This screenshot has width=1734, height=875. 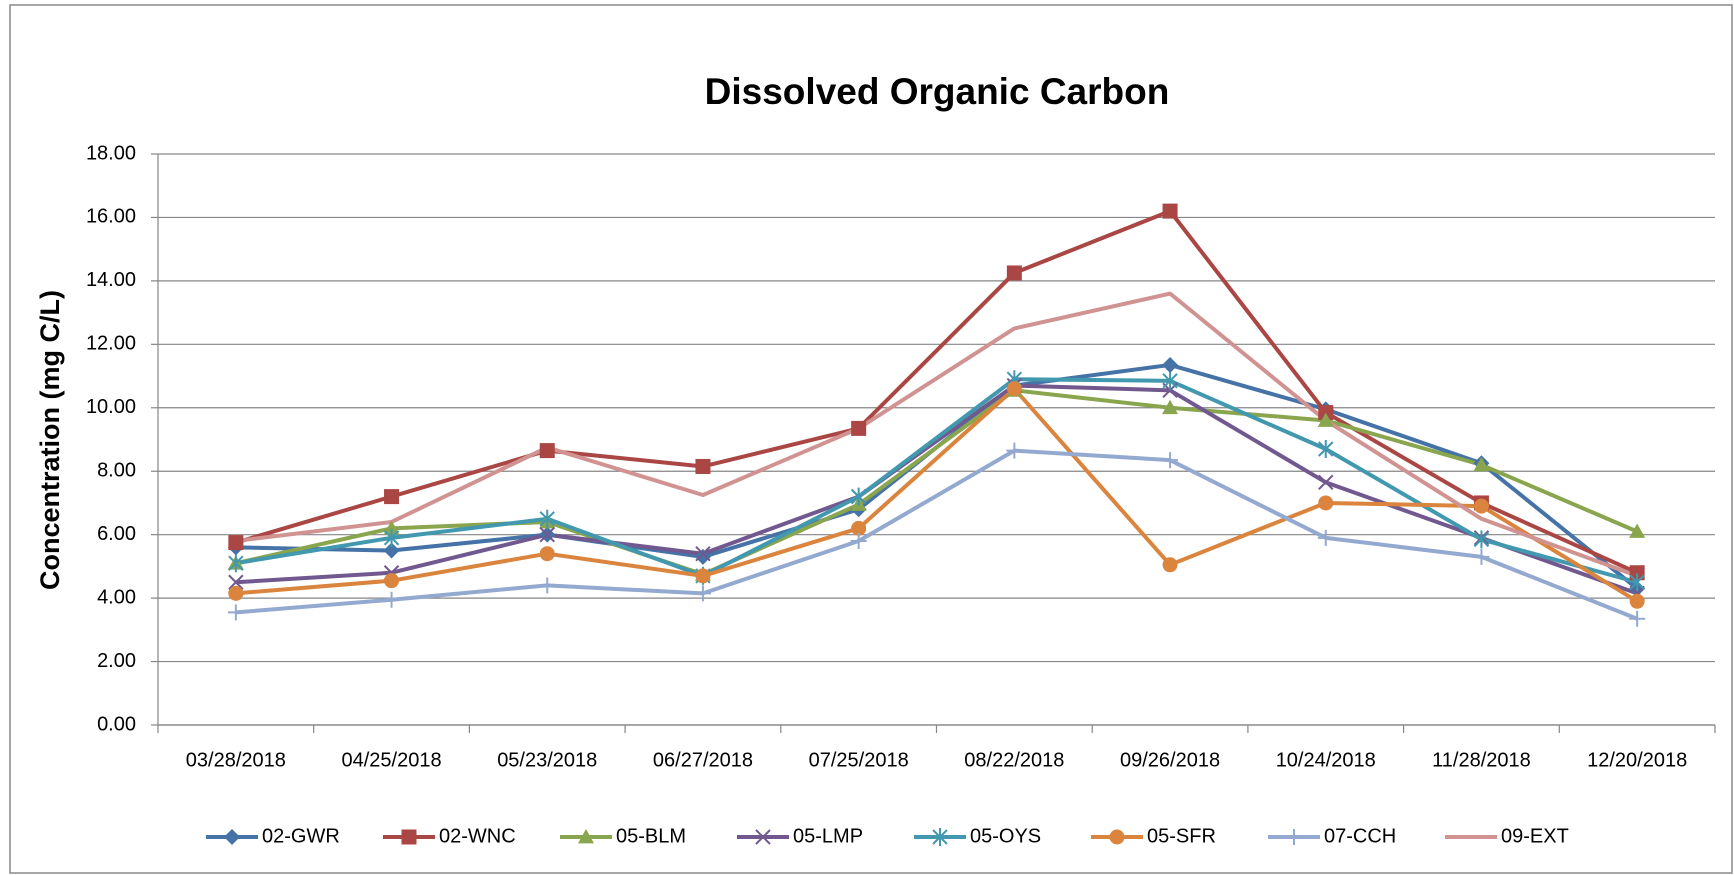 What do you see at coordinates (703, 760) in the screenshot?
I see `x-tick-label: 06/27/2018` at bounding box center [703, 760].